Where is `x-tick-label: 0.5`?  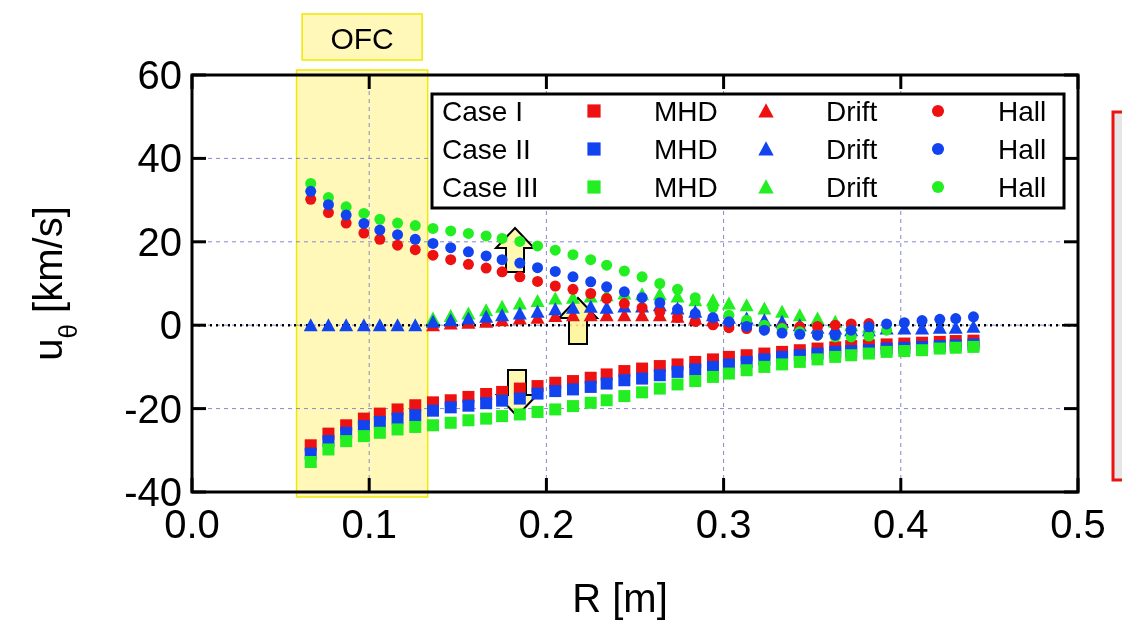 x-tick-label: 0.5 is located at coordinates (1078, 524).